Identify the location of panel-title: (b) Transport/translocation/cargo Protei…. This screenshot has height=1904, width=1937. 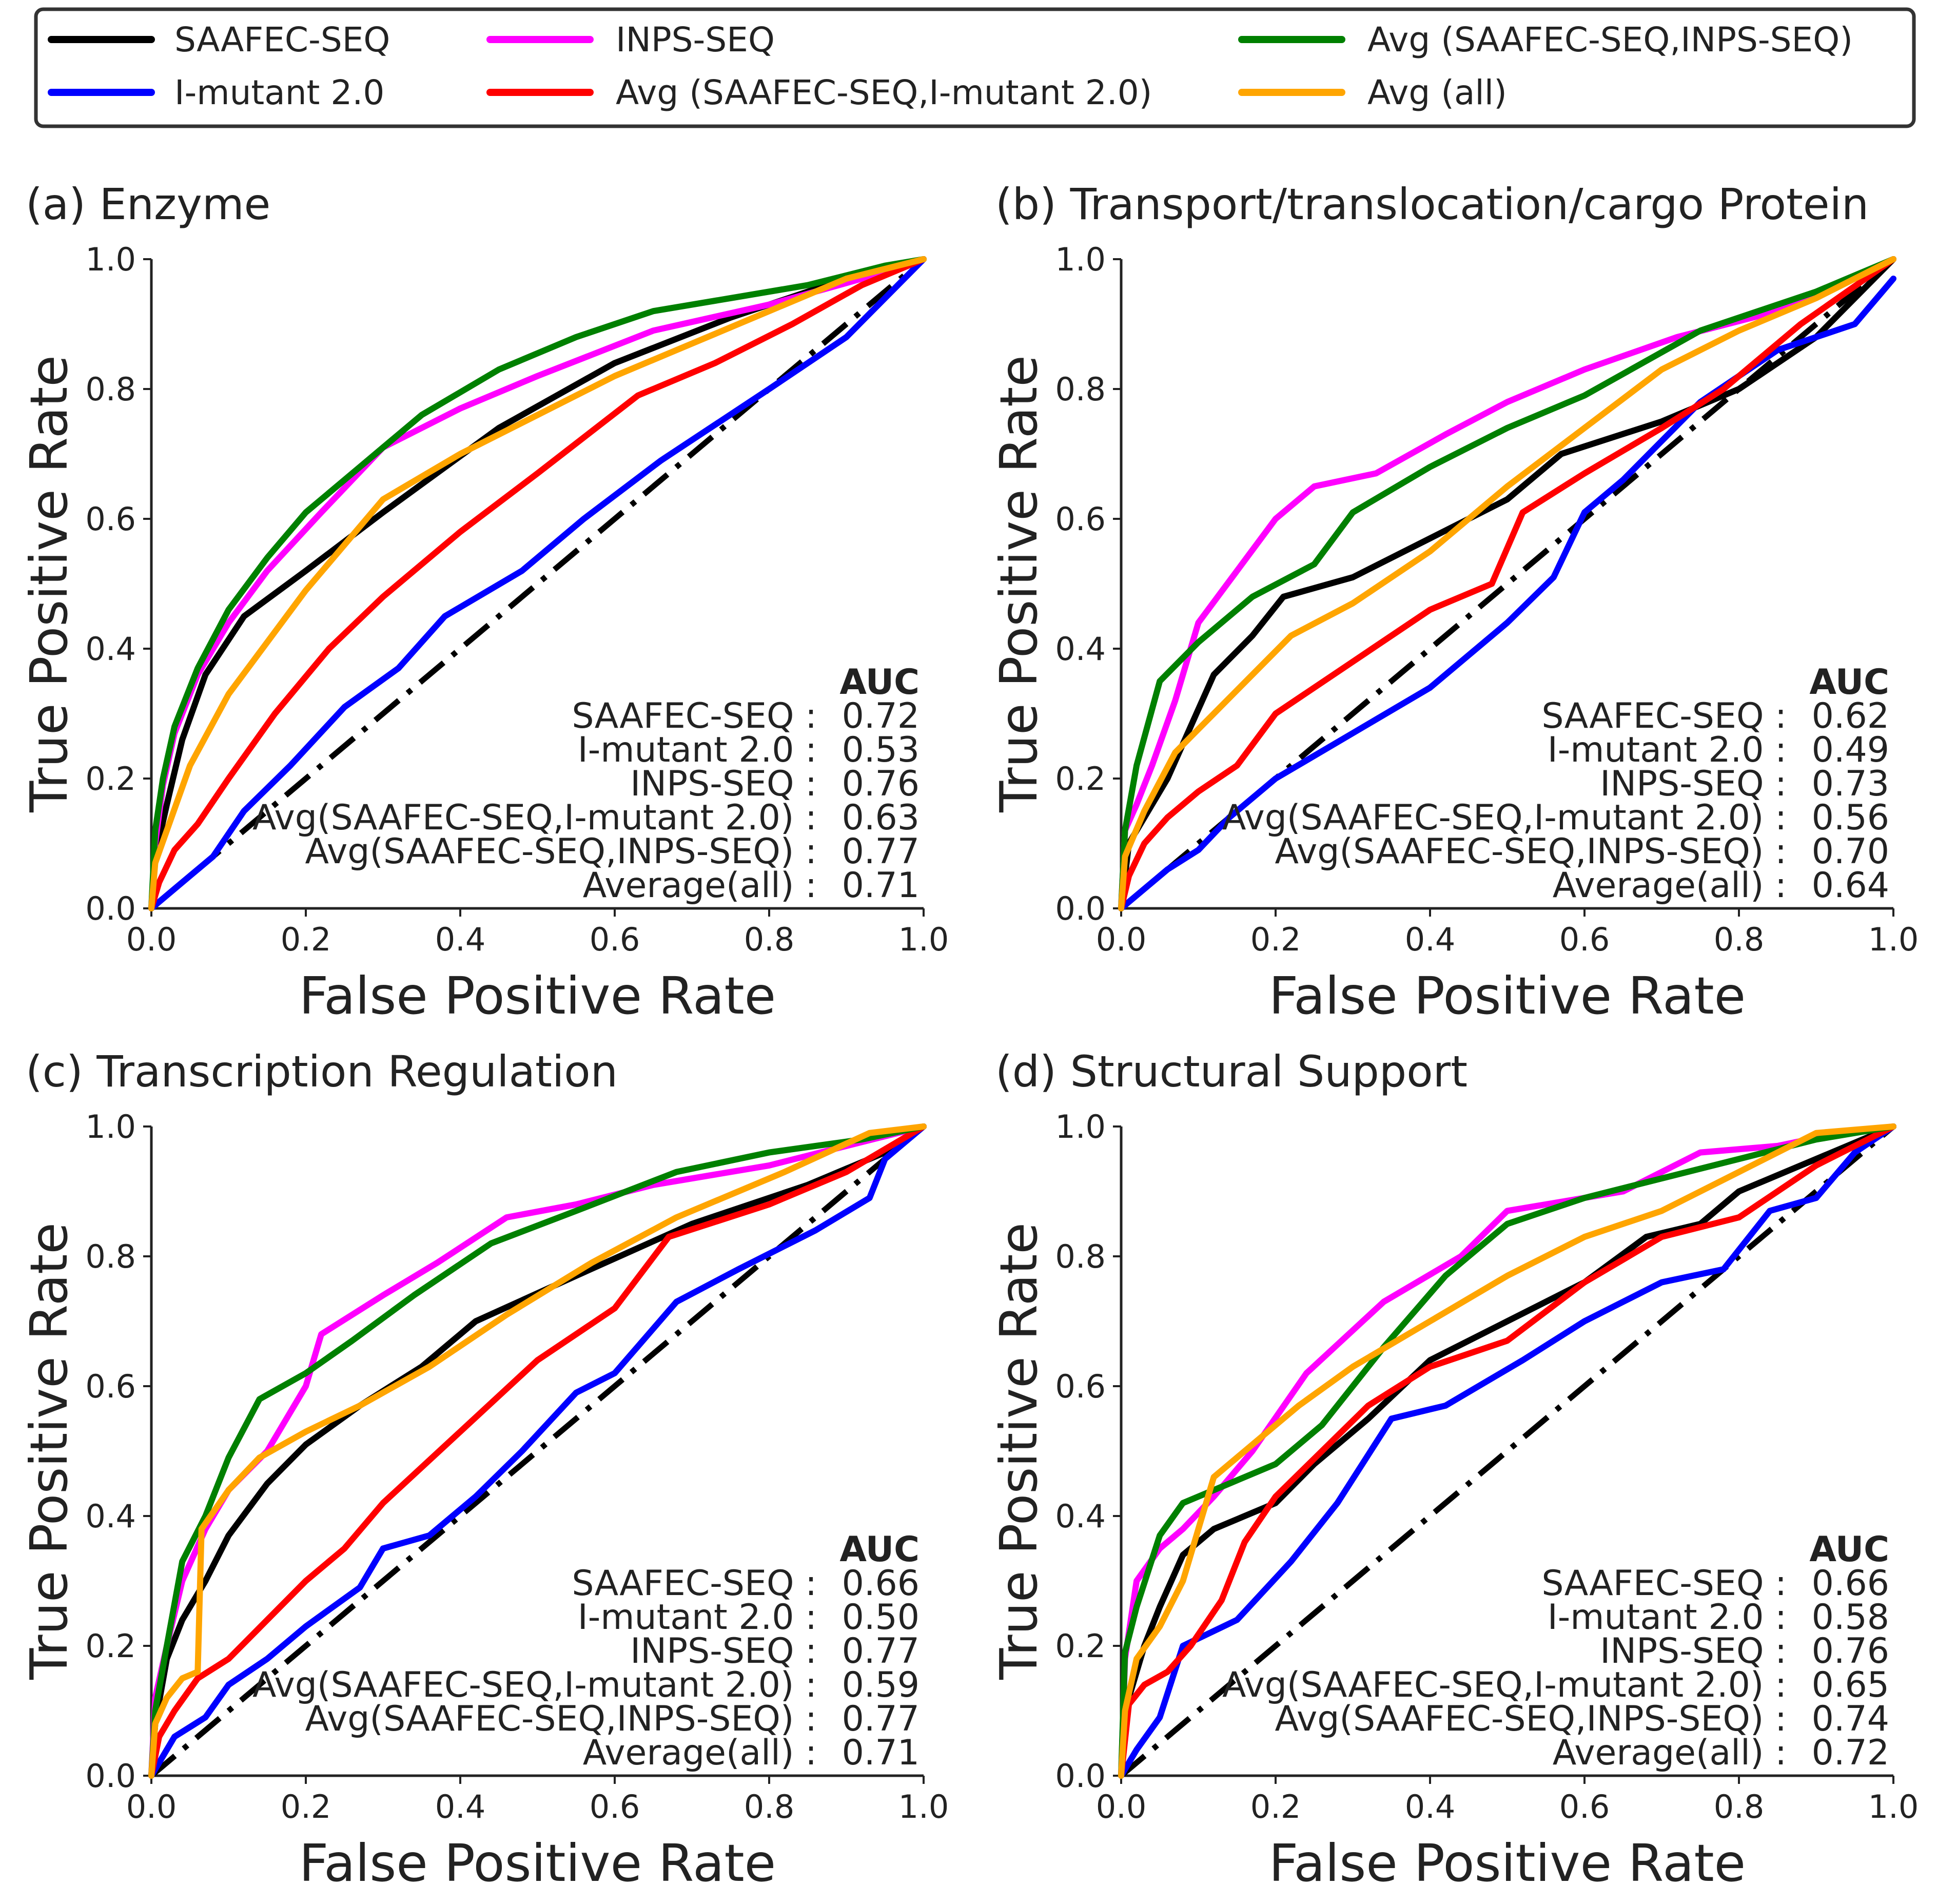
(1432, 204).